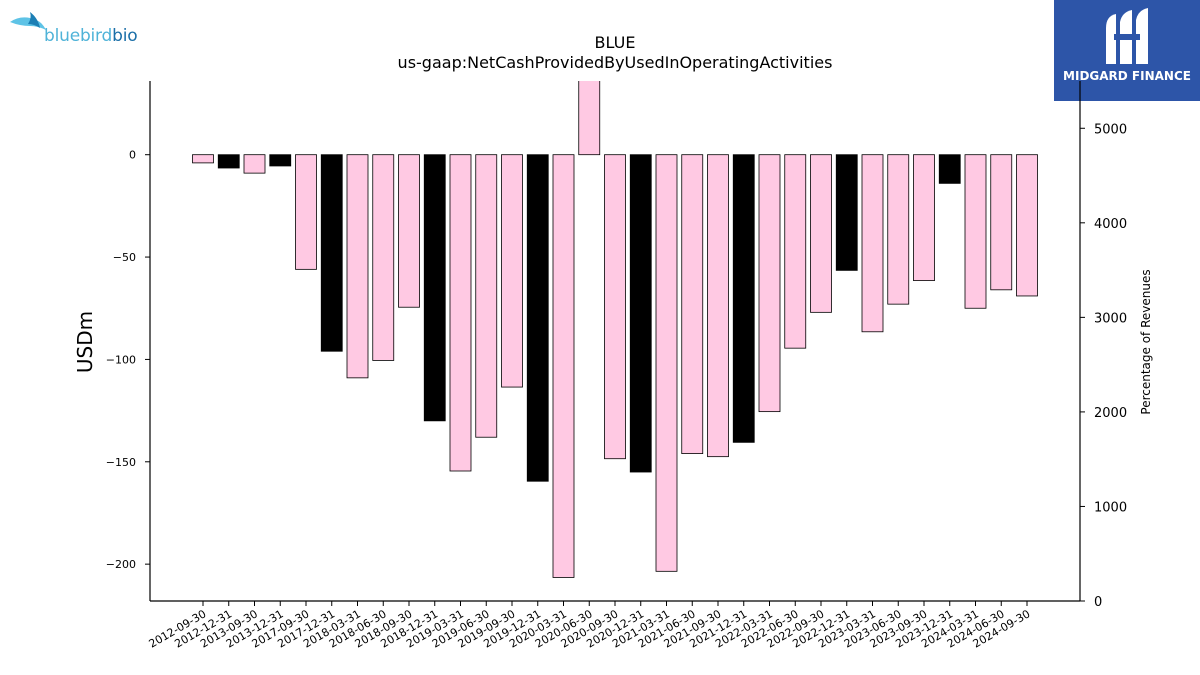 The width and height of the screenshot is (1200, 675). I want to click on y2-tick-label: 5000, so click(1110, 129).